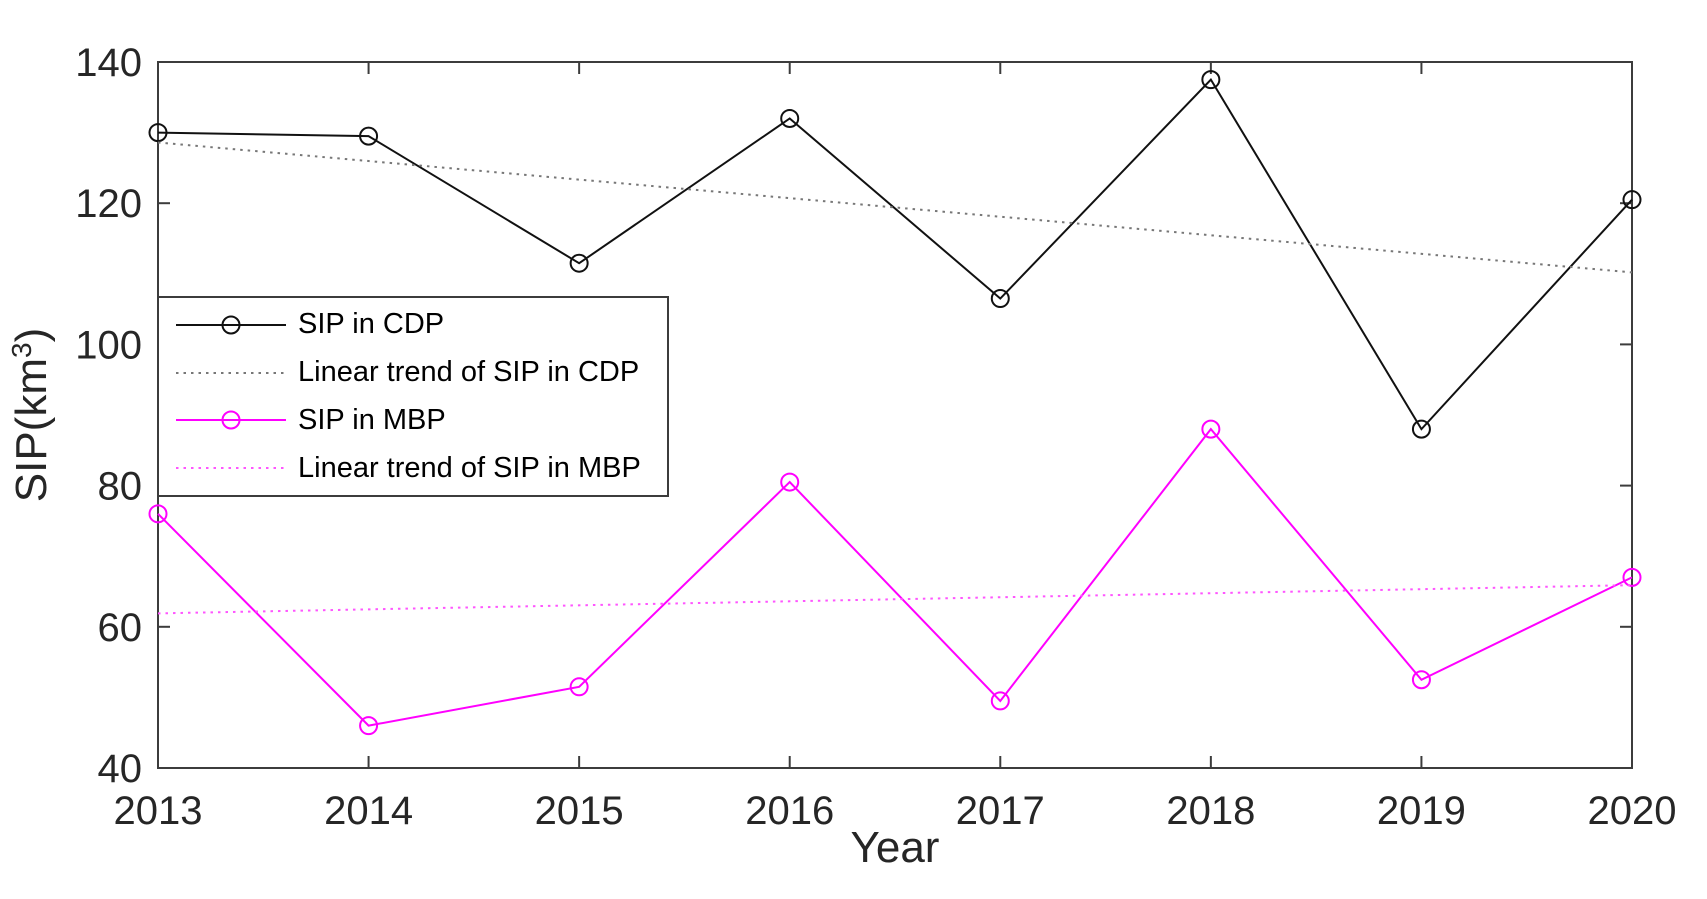  What do you see at coordinates (21, 350) in the screenshot?
I see `y-axis-label-superscript: 3` at bounding box center [21, 350].